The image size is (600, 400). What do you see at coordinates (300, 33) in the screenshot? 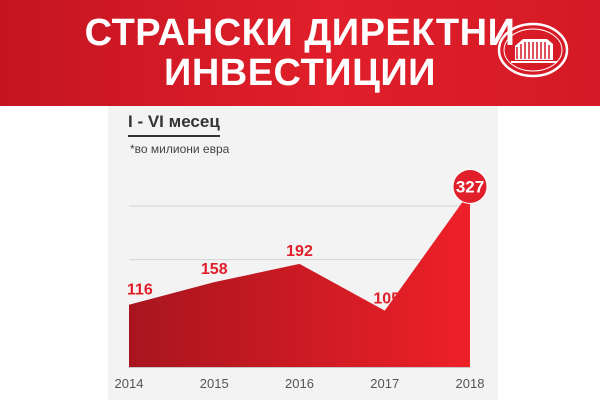
I see `title-line-1: СТРАНСКИ ДИРЕКТНИ` at bounding box center [300, 33].